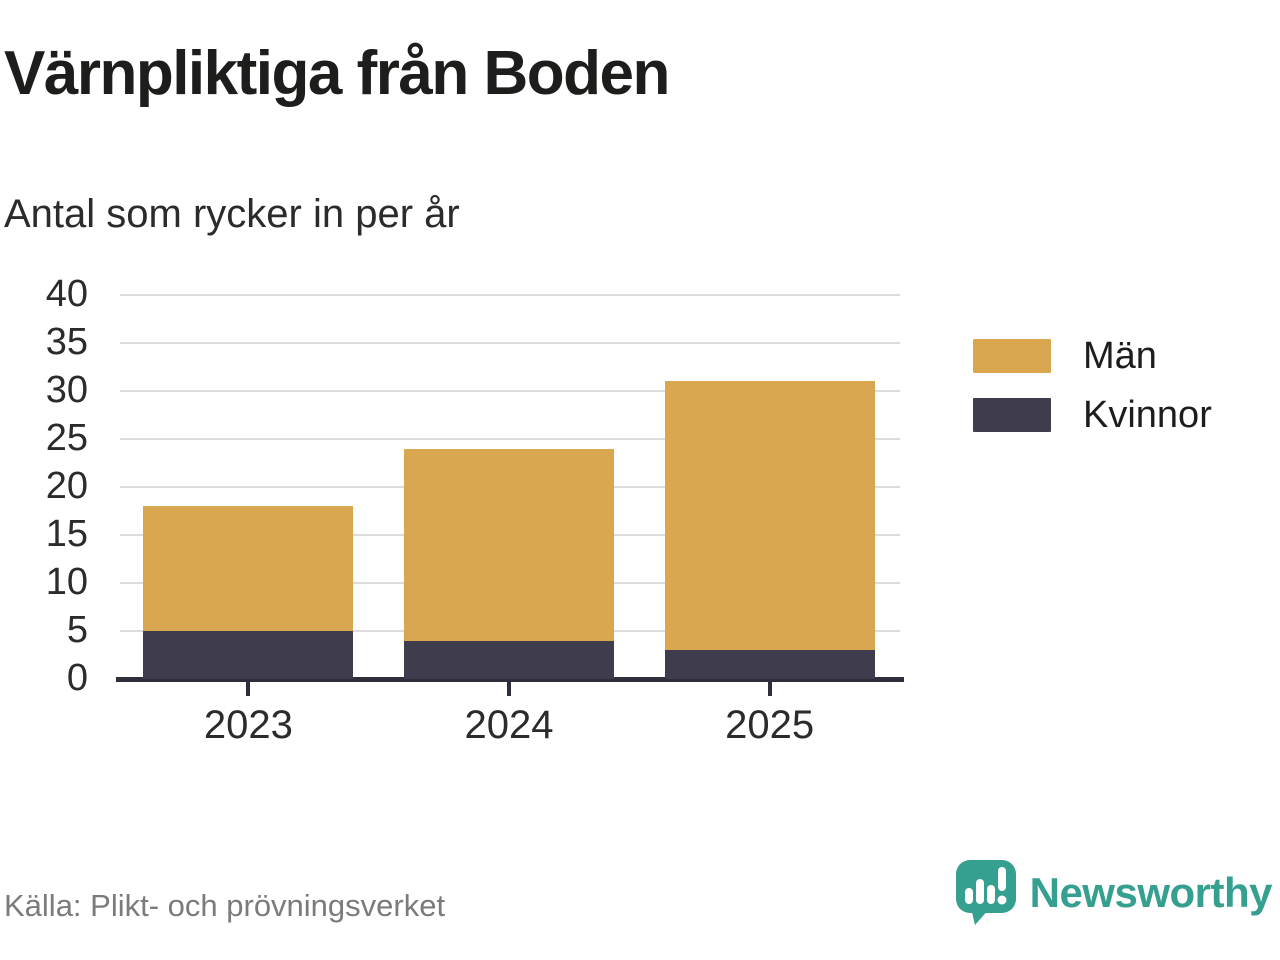  I want to click on legend-item-man: Män, so click(1092, 356).